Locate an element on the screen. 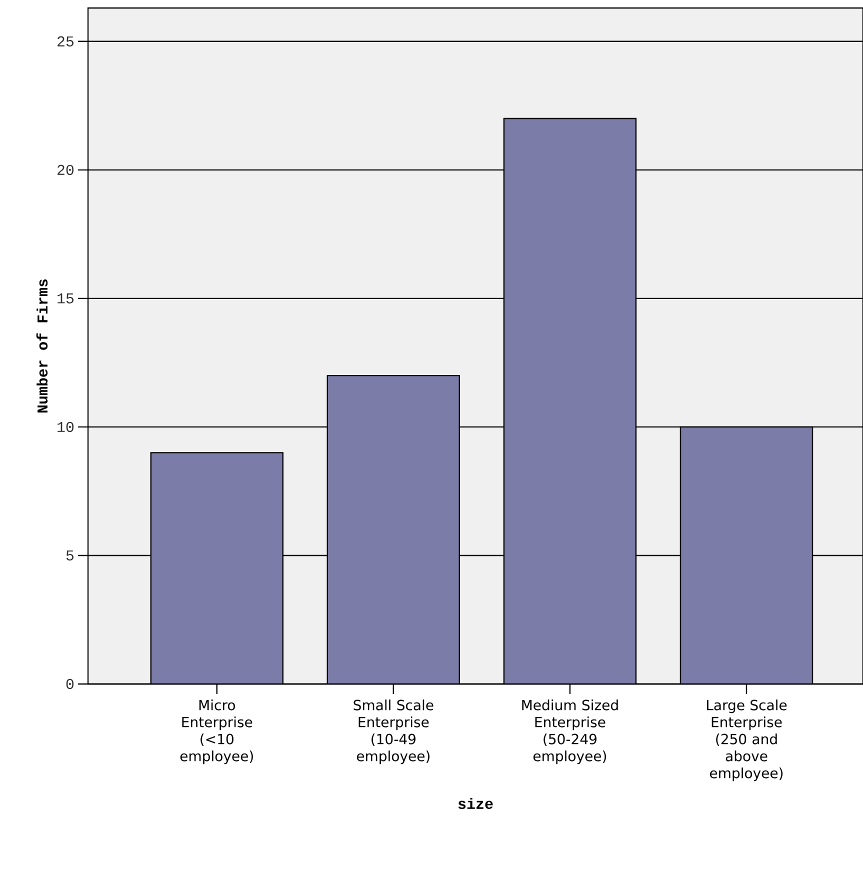  x-tick-label: Medium Sized Enterprise (50-249 employee) is located at coordinates (570, 732).